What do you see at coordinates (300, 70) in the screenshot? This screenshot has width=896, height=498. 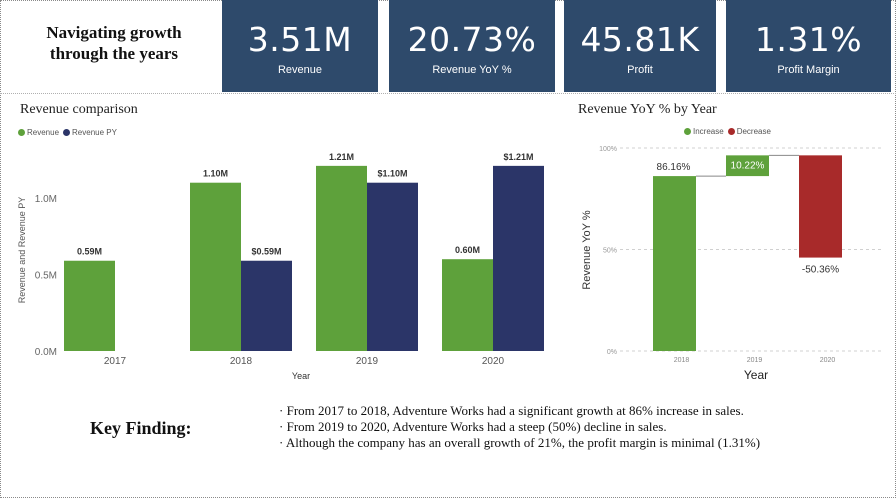 I see `kpi-label: Revenue` at bounding box center [300, 70].